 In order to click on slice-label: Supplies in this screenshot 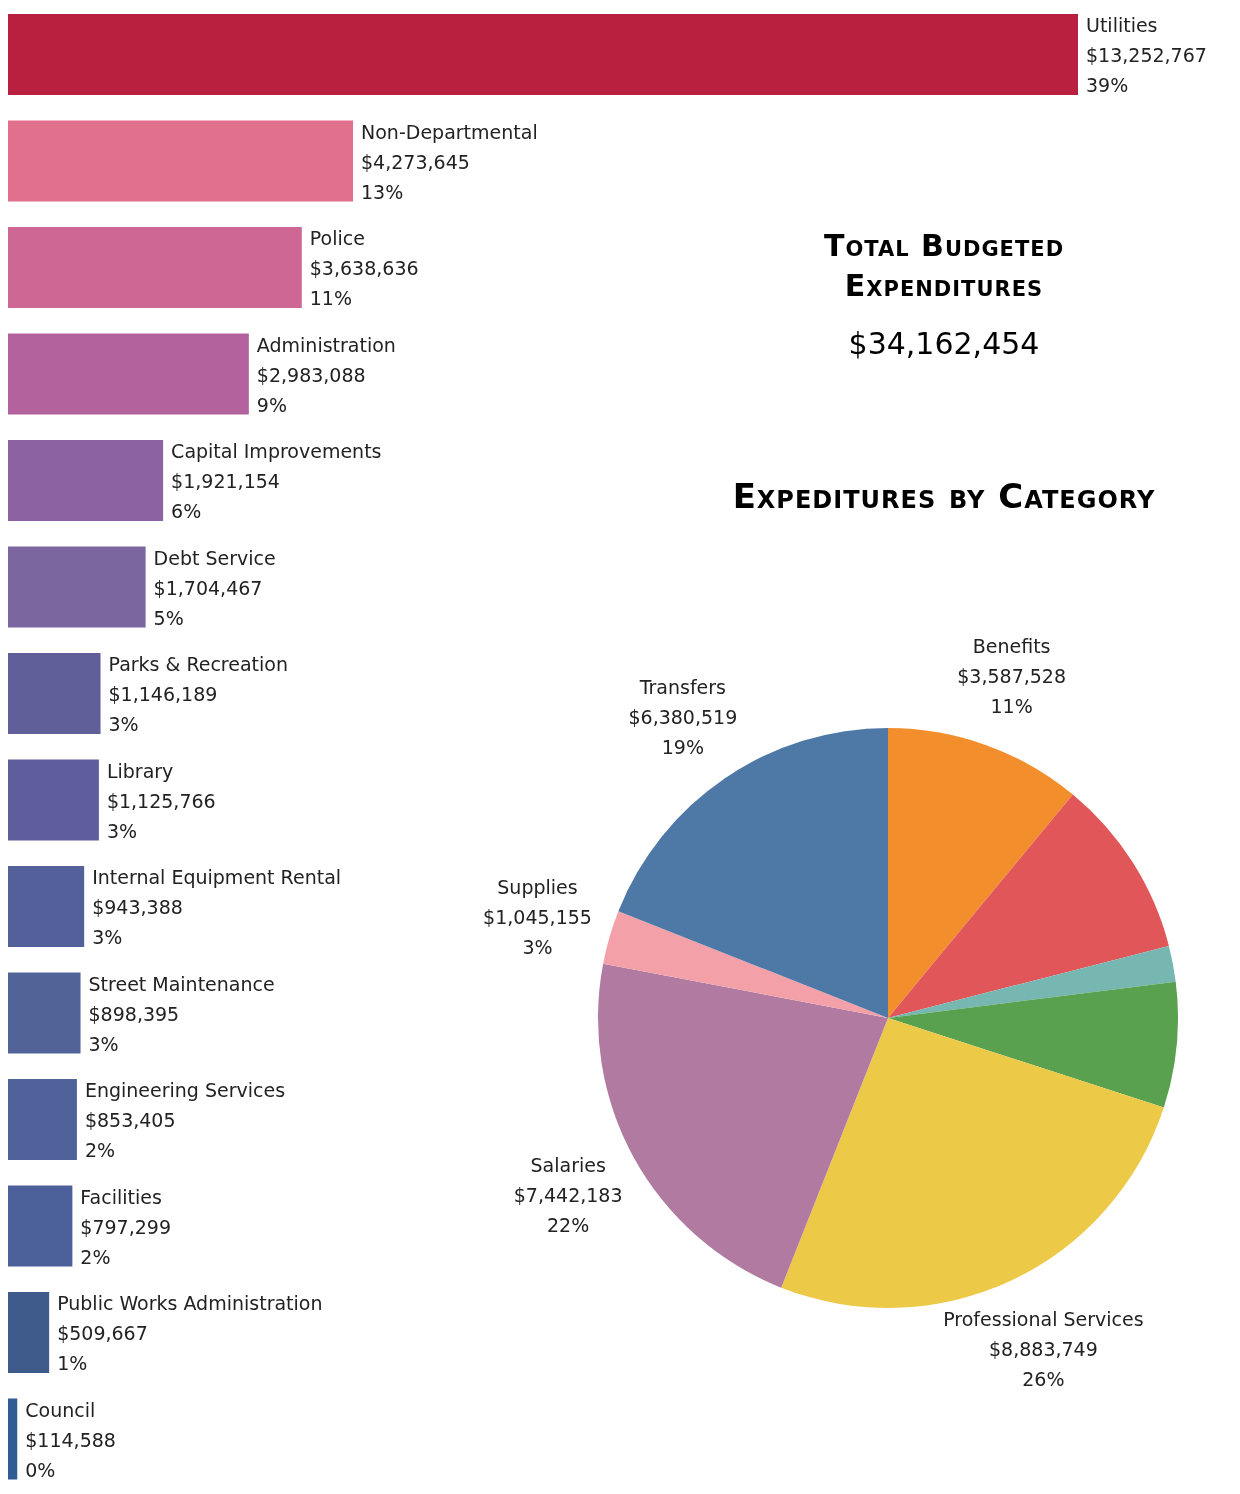, I will do `click(537, 887)`.